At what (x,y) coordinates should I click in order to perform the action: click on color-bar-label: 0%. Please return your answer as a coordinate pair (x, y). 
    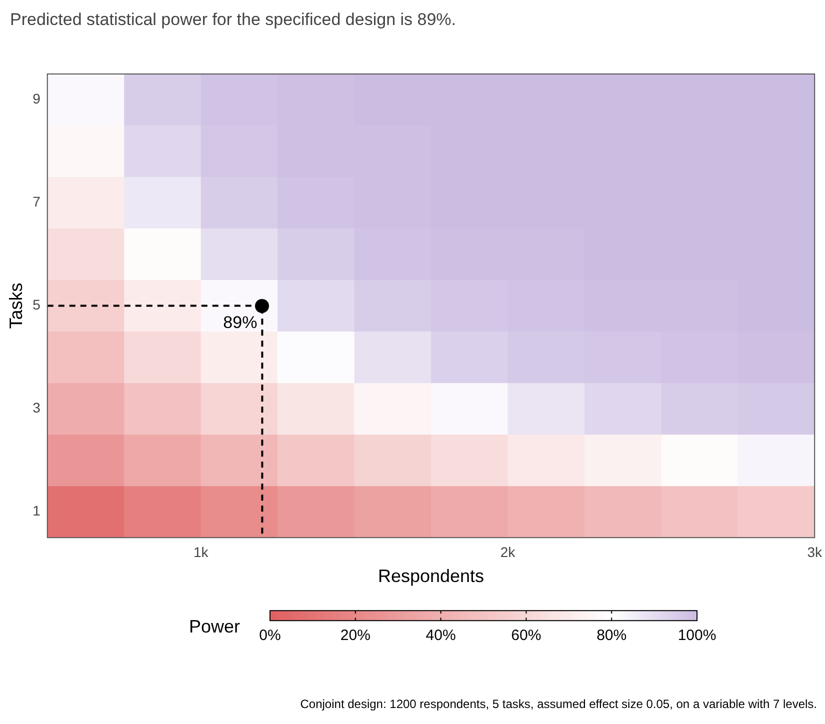
    Looking at the image, I should click on (270, 635).